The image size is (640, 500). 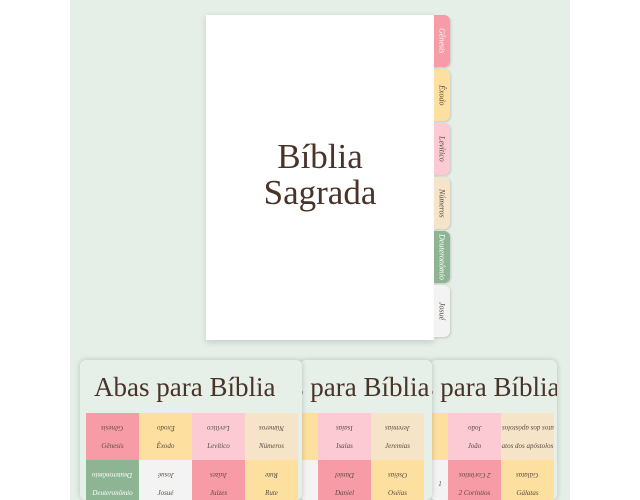 I want to click on tab-label: Gênesis, so click(x=442, y=41).